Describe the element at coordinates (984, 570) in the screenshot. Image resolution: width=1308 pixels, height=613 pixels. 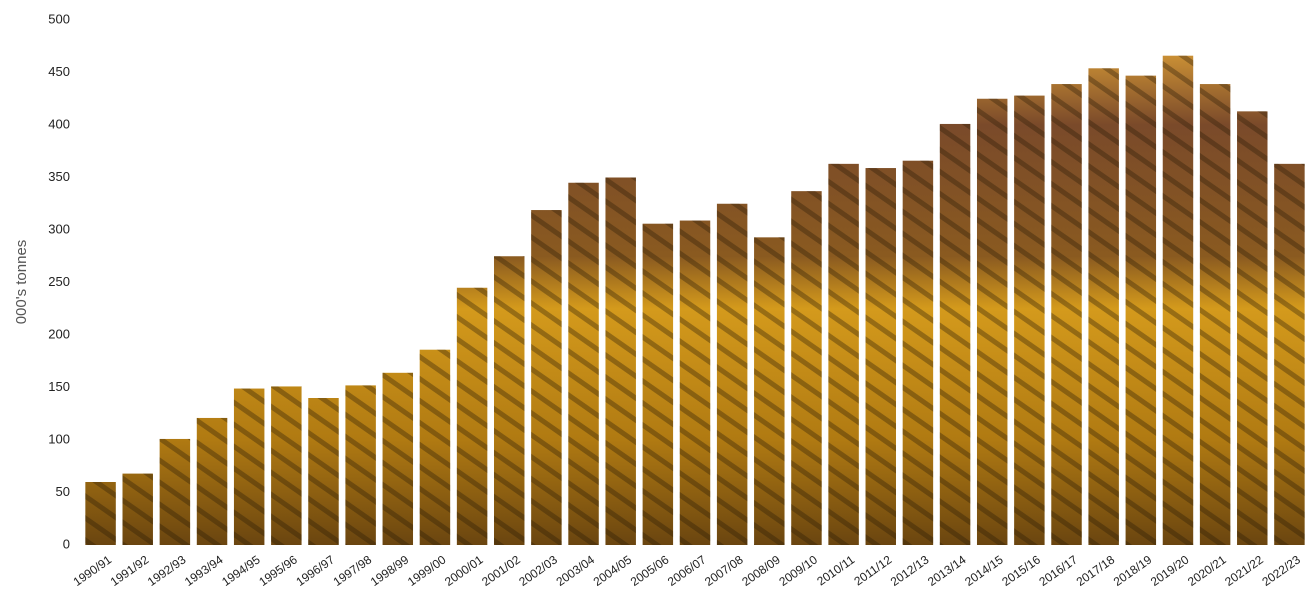
I see `x-tick-label: 2014/15` at that location.